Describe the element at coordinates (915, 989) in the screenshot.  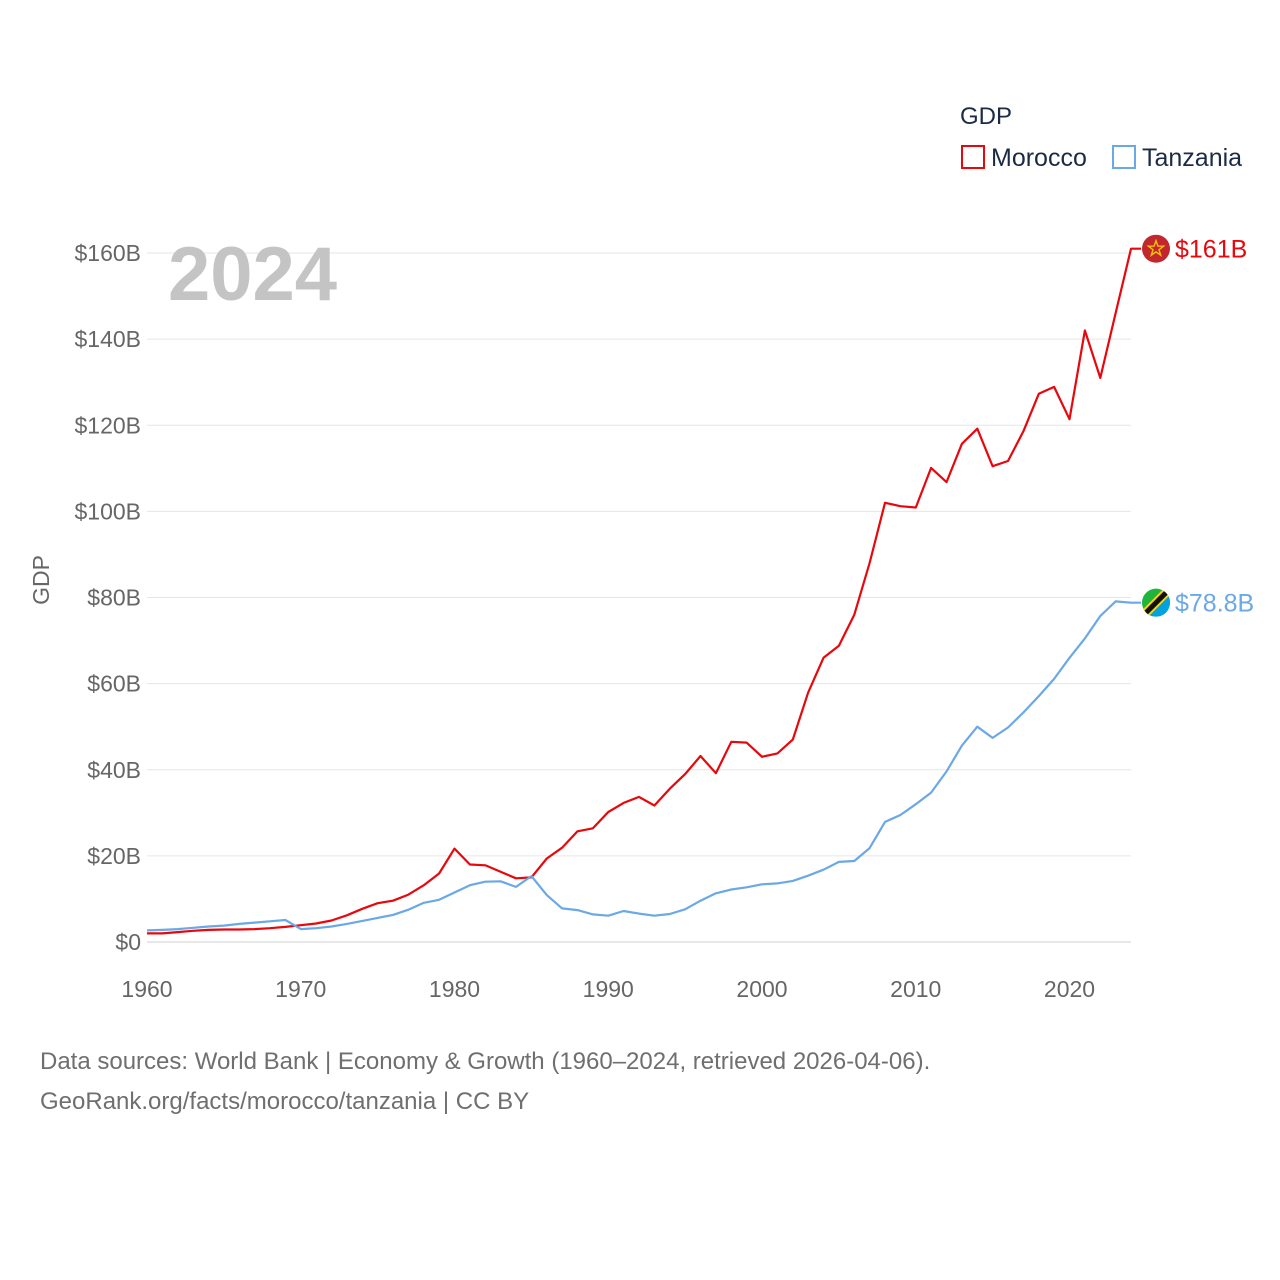
I see `x-tick-label: 2010` at that location.